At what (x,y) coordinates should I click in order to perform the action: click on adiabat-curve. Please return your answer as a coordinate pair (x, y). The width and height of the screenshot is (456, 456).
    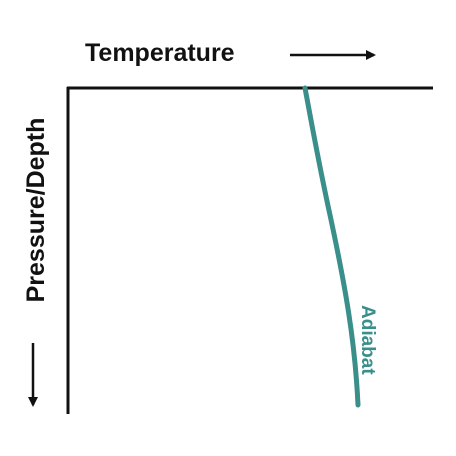
    Looking at the image, I should click on (331, 246).